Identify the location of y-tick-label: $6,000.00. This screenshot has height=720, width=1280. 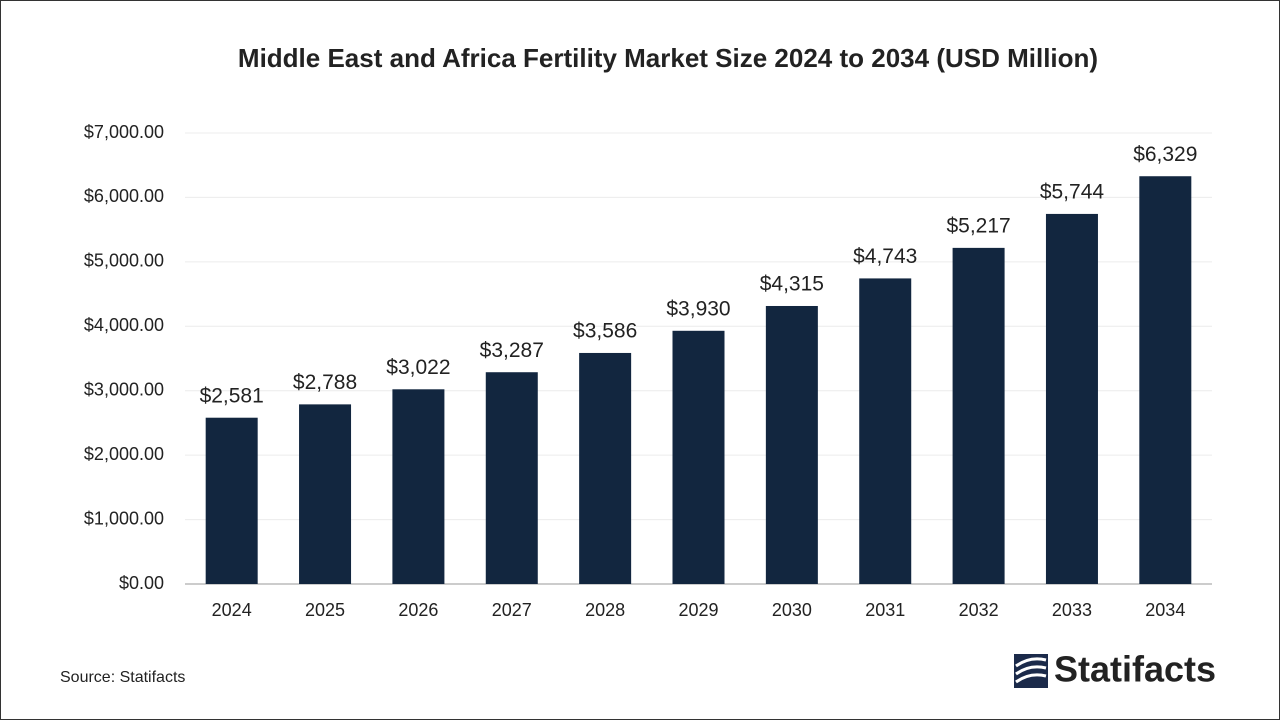
(124, 196).